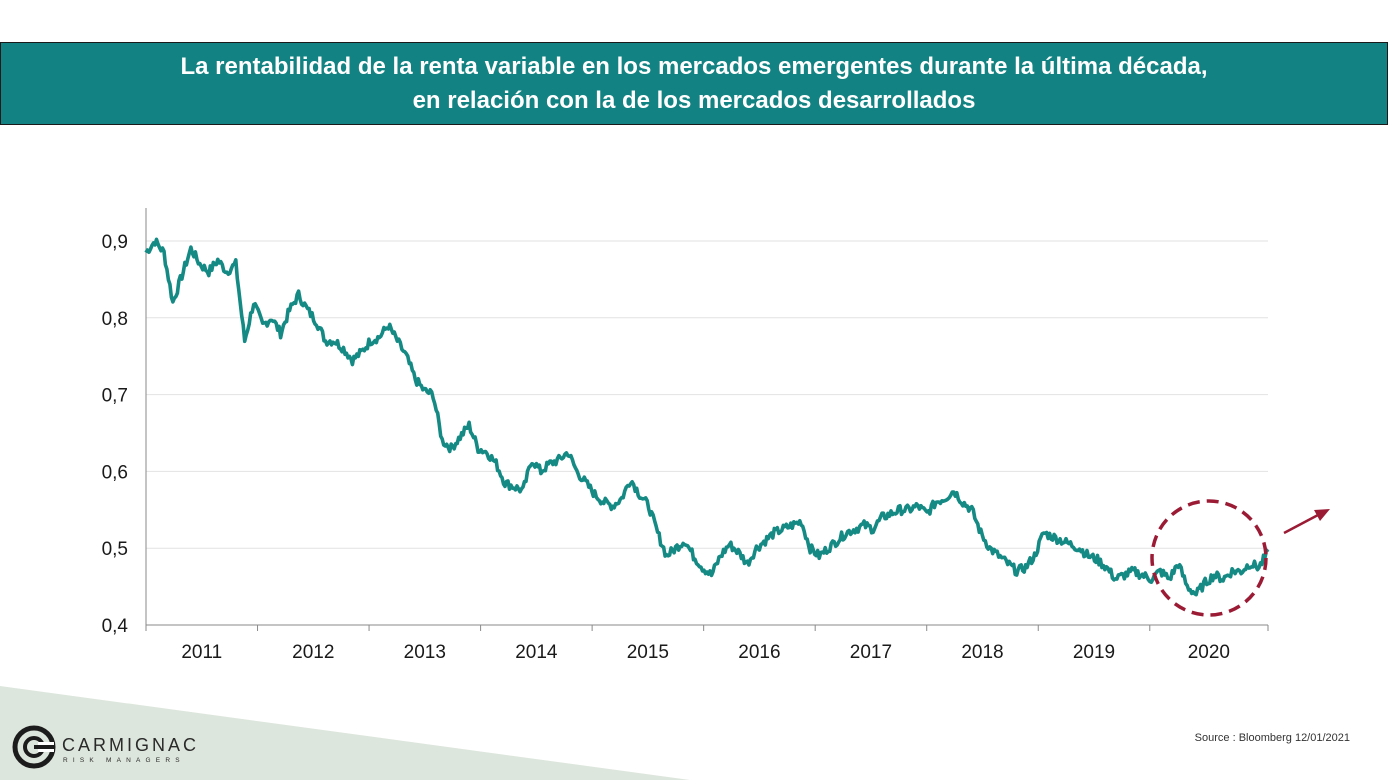  What do you see at coordinates (115, 242) in the screenshot?
I see `y-tick-label: 0,9` at bounding box center [115, 242].